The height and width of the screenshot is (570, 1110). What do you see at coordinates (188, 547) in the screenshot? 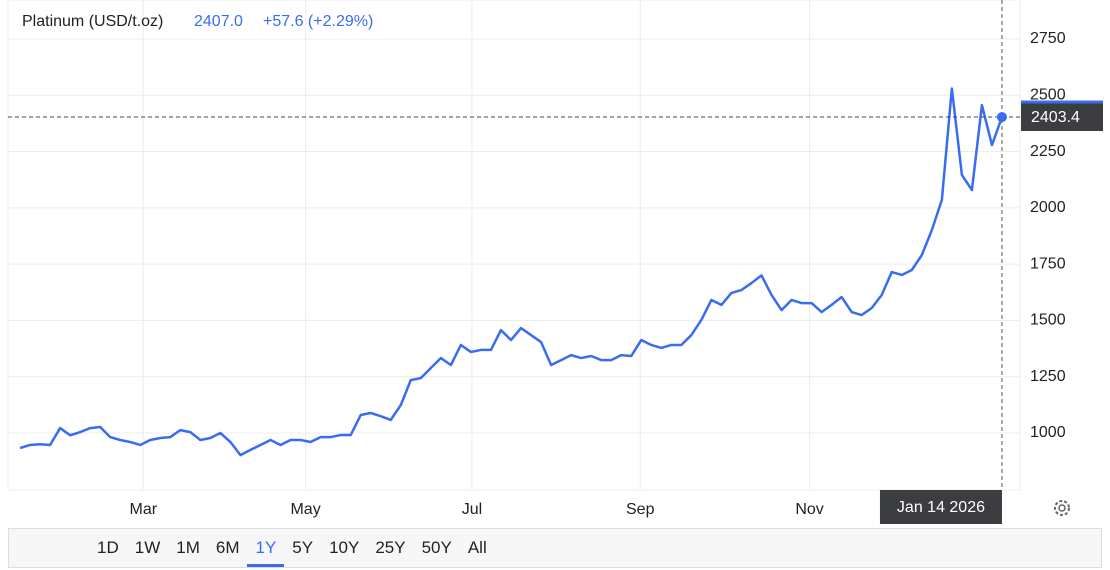
I see `range-button: 1M` at bounding box center [188, 547].